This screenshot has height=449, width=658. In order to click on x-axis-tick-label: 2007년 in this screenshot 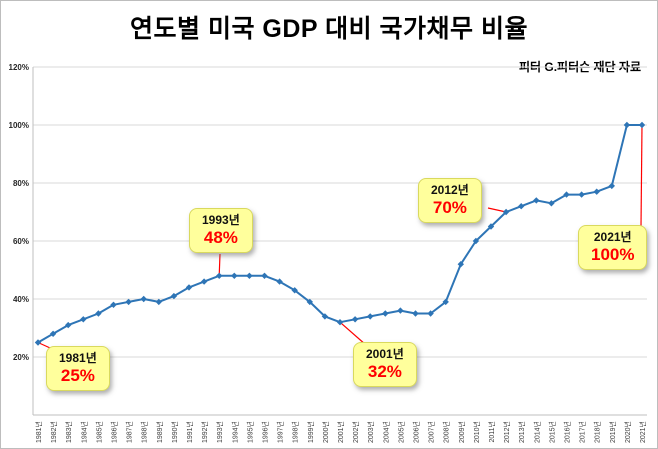, I will do `click(431, 432)`.